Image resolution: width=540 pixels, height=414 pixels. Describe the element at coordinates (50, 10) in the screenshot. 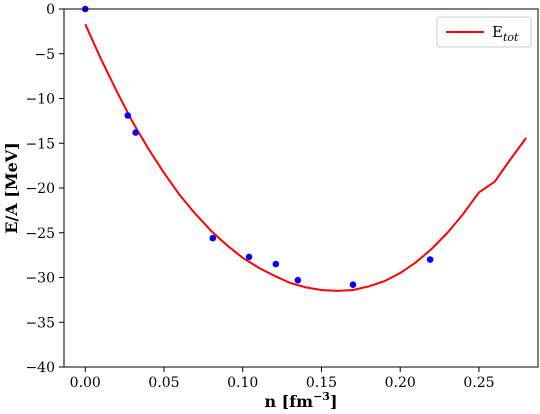

I see `y-tick-label: 0` at that location.